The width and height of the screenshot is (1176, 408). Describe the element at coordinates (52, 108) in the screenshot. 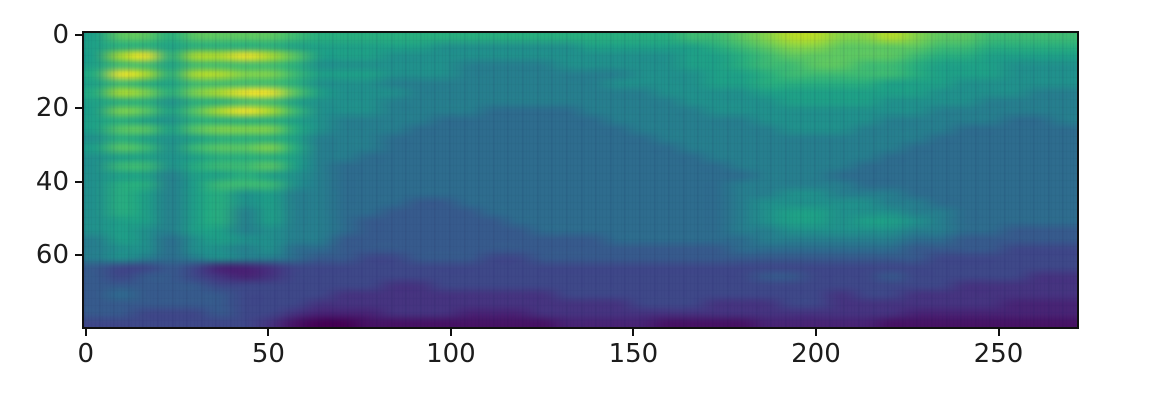

I see `y-tick-label: 20` at that location.